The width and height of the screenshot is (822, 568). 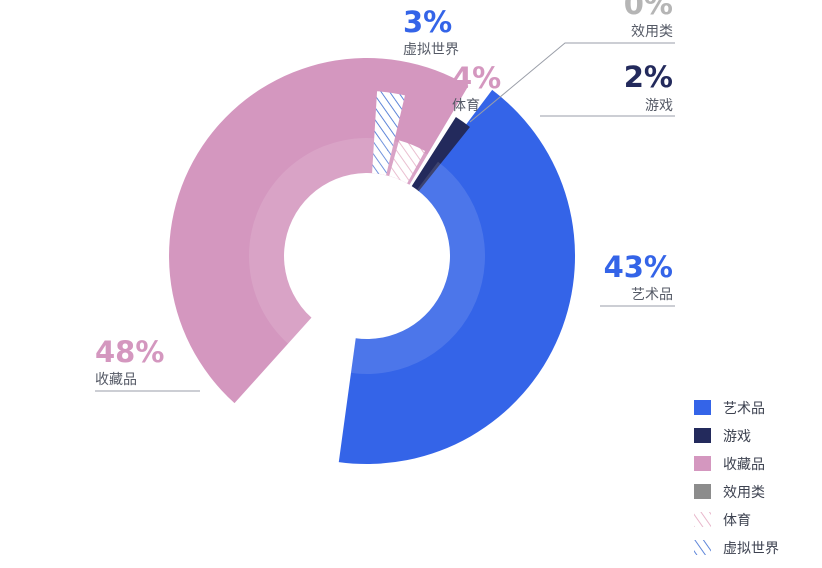 I want to click on value-label-6: 3%, so click(x=427, y=22).